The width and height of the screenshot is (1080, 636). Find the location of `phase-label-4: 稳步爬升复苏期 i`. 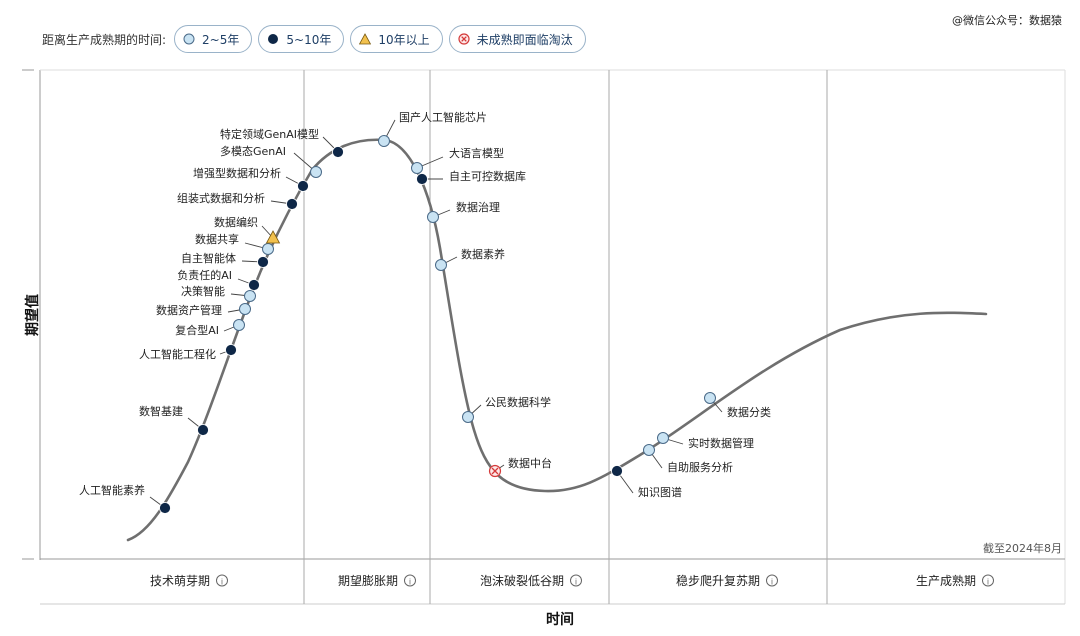

phase-label-4: 稳步爬升复苏期 i is located at coordinates (727, 580).